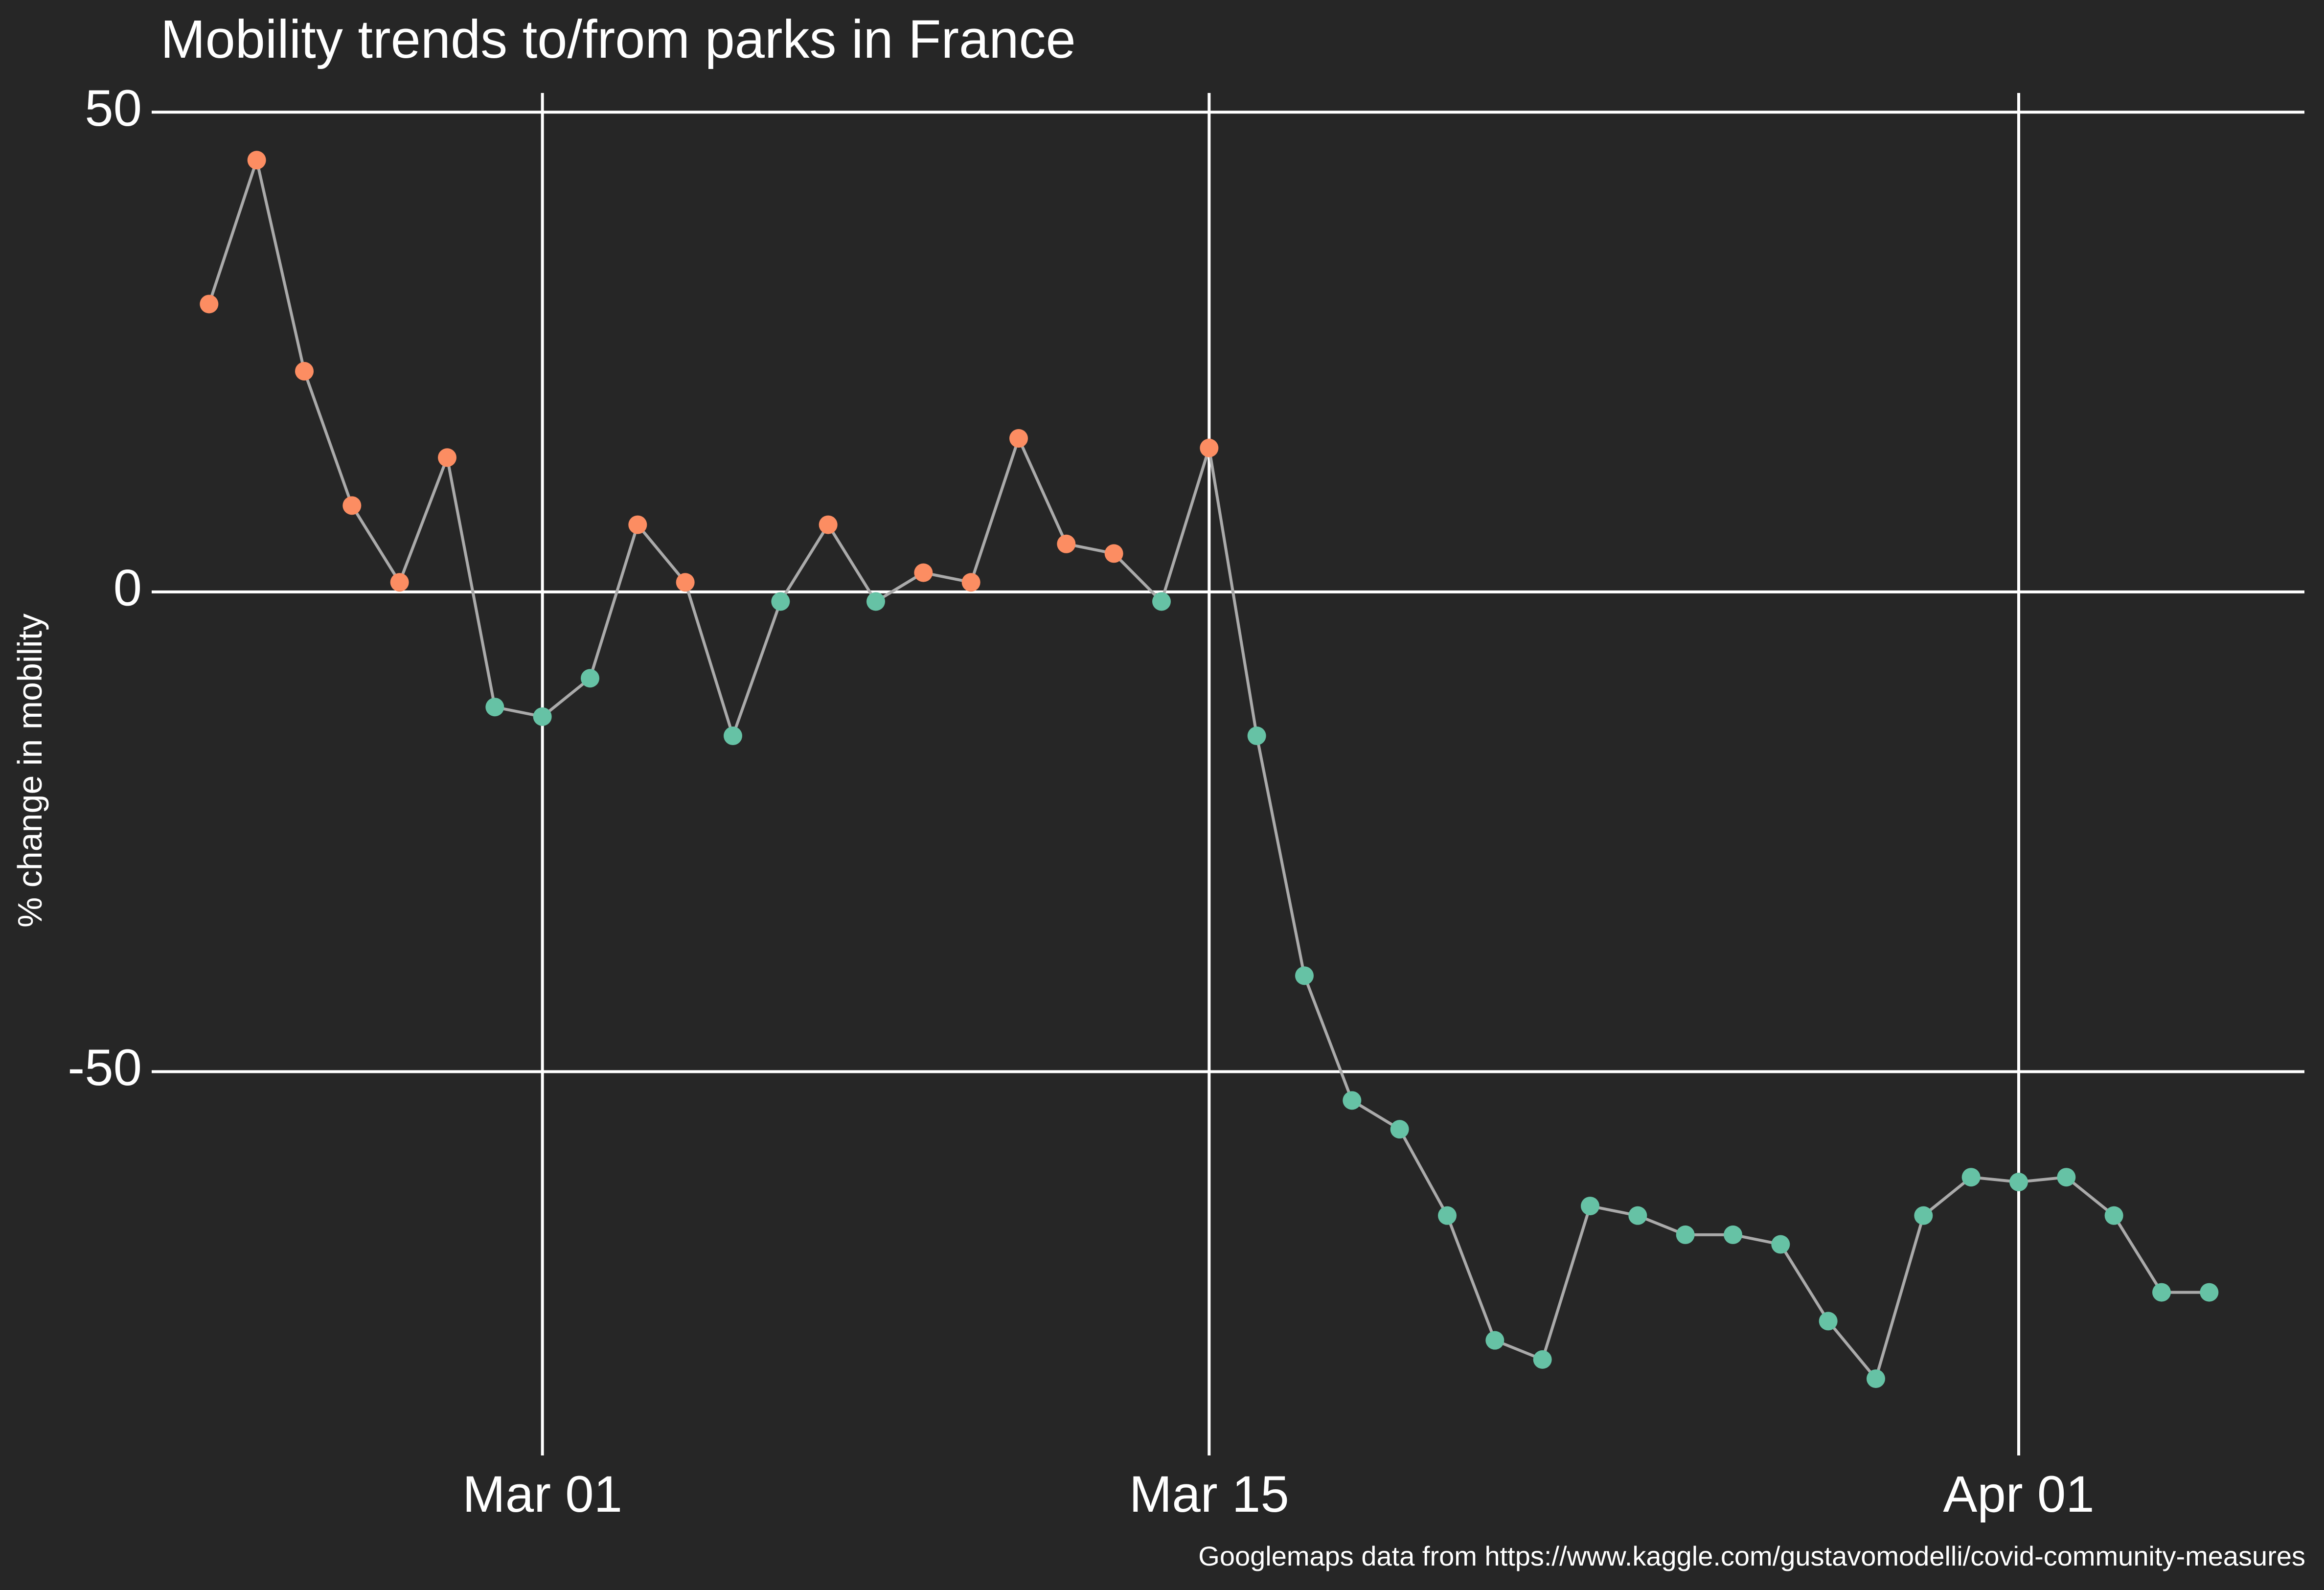  Describe the element at coordinates (2018, 1495) in the screenshot. I see `x-tick-label: Apr 01` at that location.